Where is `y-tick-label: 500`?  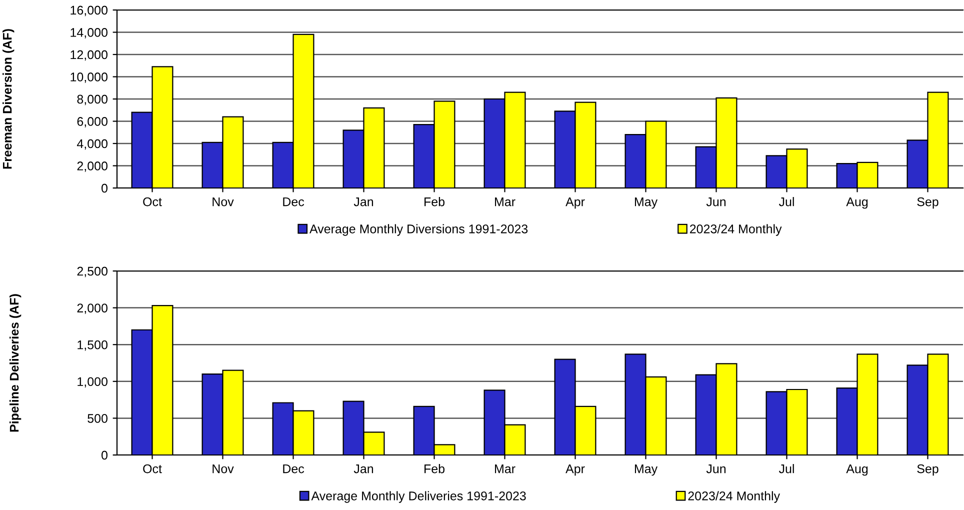 y-tick-label: 500 is located at coordinates (98, 418).